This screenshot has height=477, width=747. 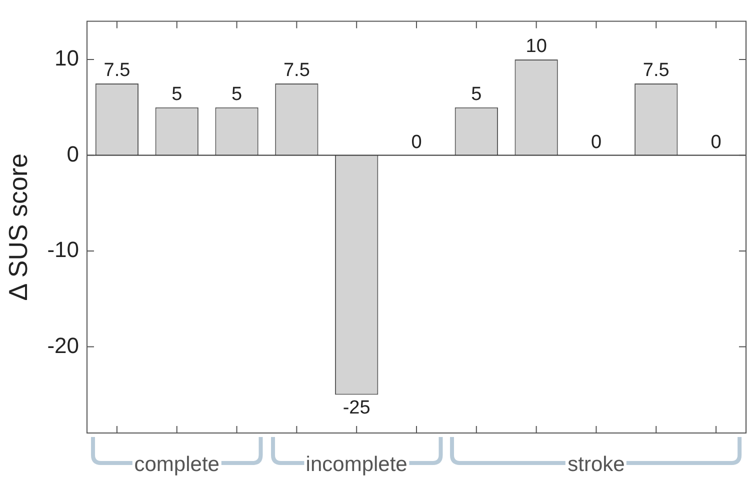 I want to click on y-tick-label: -20, so click(x=63, y=345).